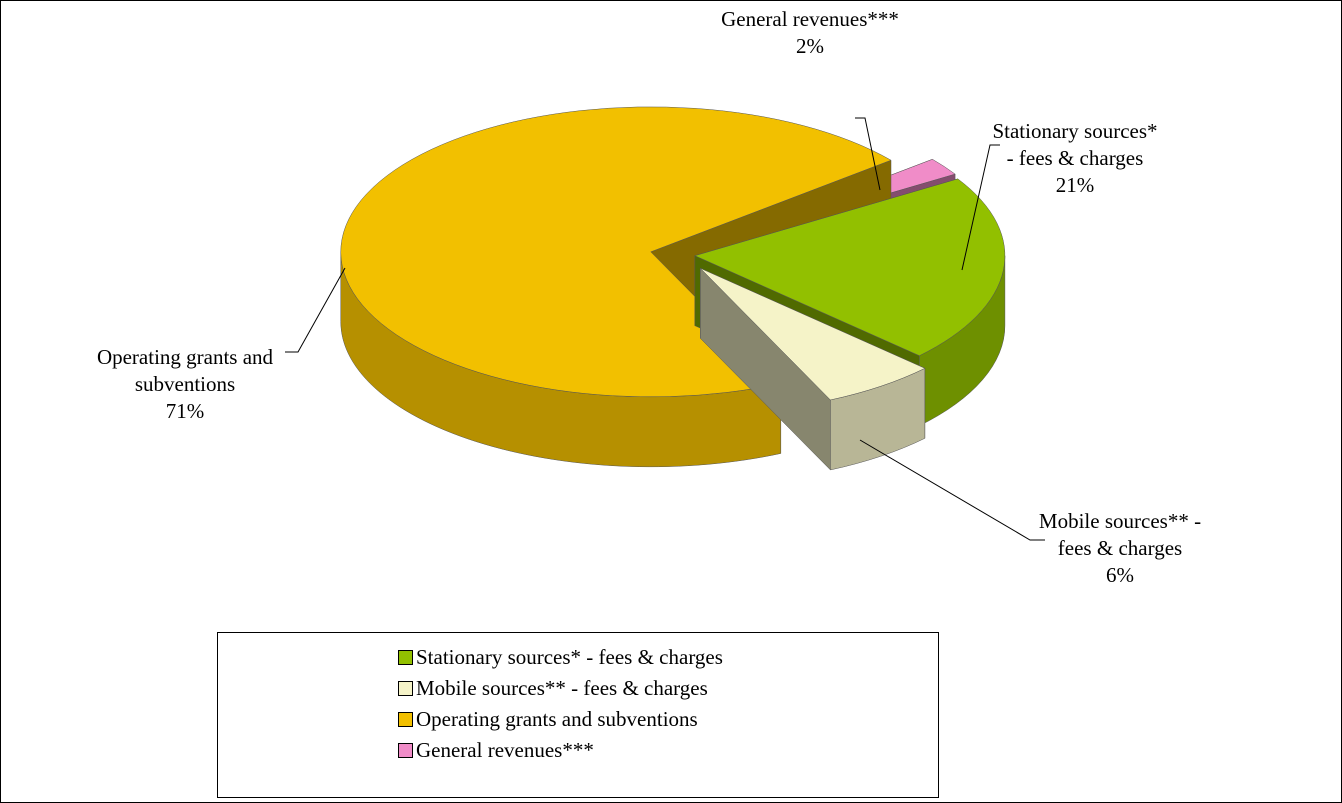 This screenshot has height=803, width=1342. What do you see at coordinates (1120, 575) in the screenshot?
I see `data-label-value: 6%` at bounding box center [1120, 575].